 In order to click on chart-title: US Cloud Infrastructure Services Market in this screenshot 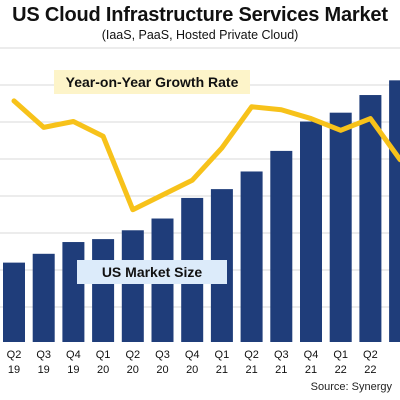, I will do `click(200, 15)`.